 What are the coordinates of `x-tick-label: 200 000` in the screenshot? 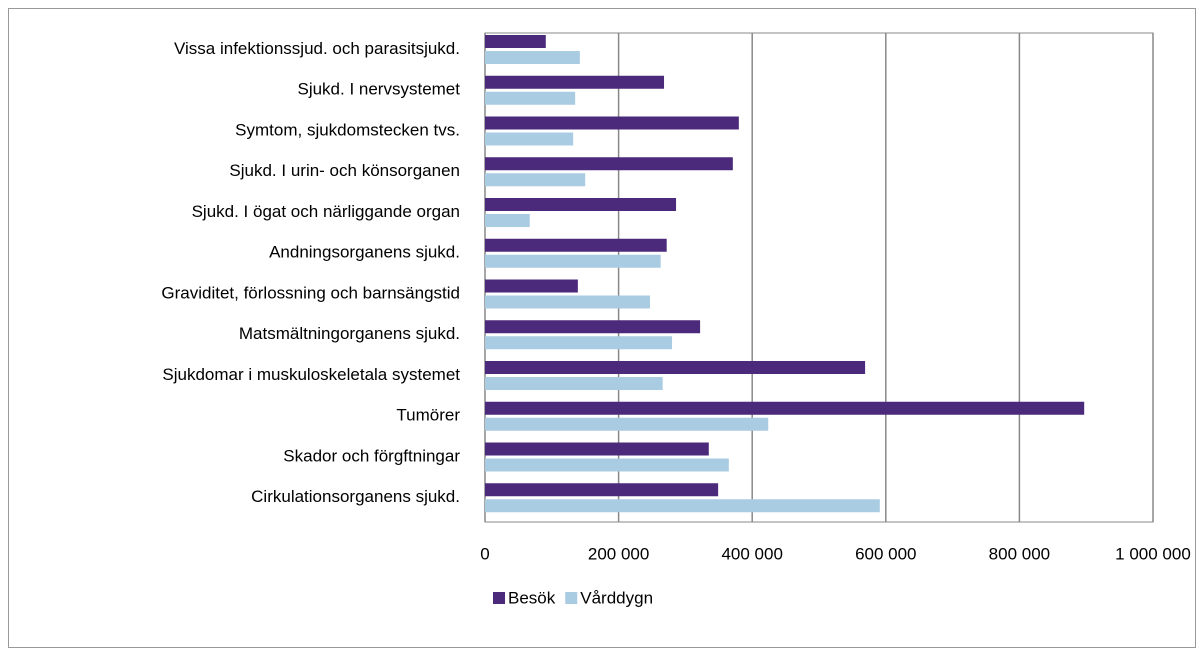 It's located at (618, 553).